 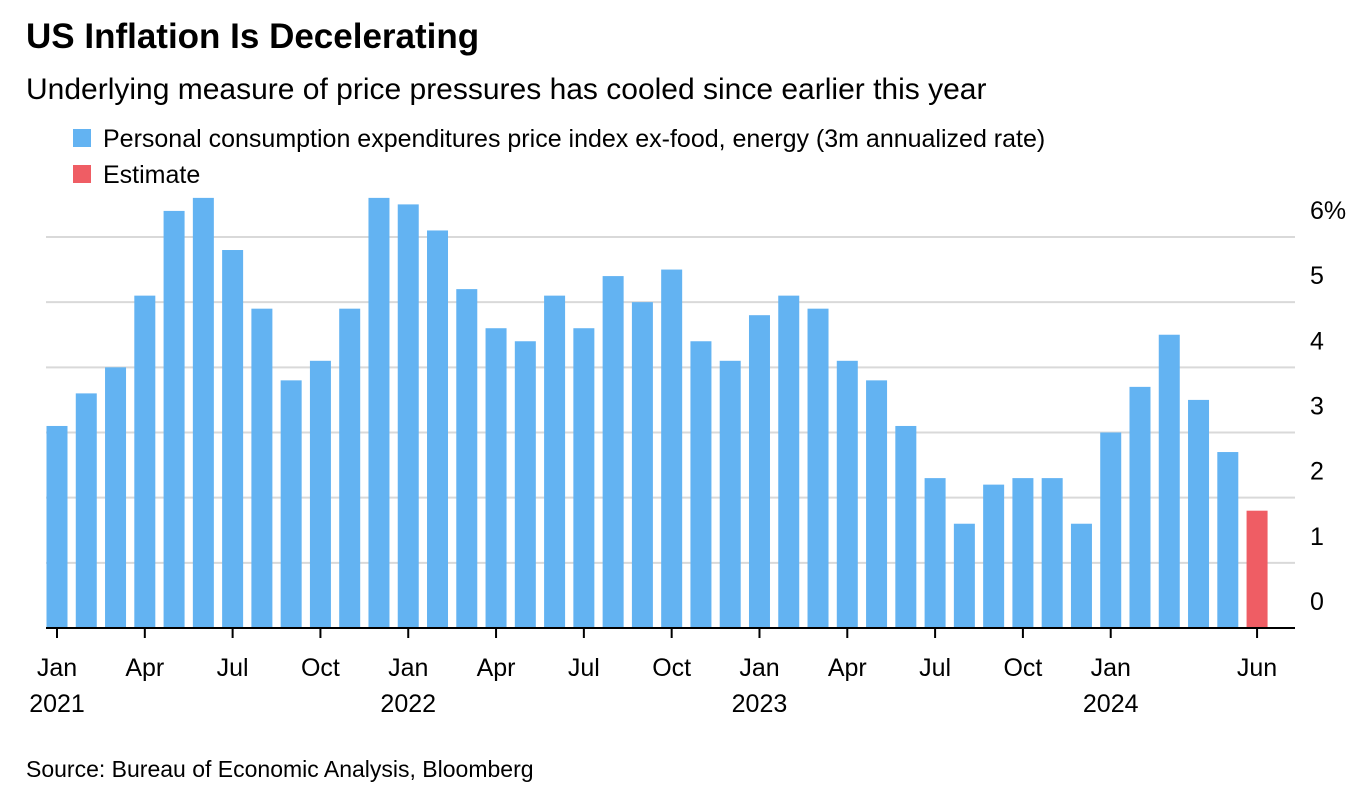 What do you see at coordinates (760, 686) in the screenshot?
I see `x-tick-label: Jan 2023` at bounding box center [760, 686].